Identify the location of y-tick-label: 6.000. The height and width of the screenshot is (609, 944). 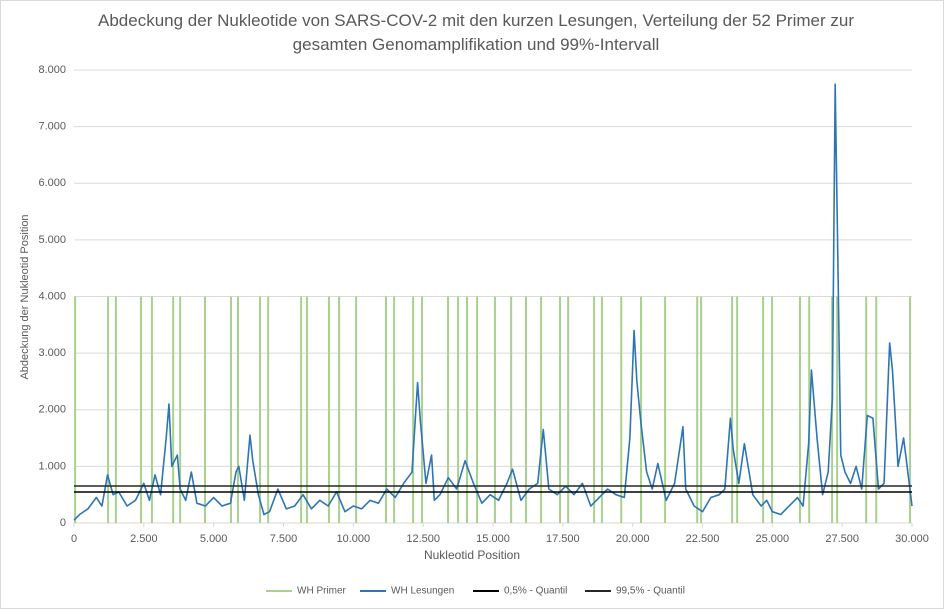
(52, 183).